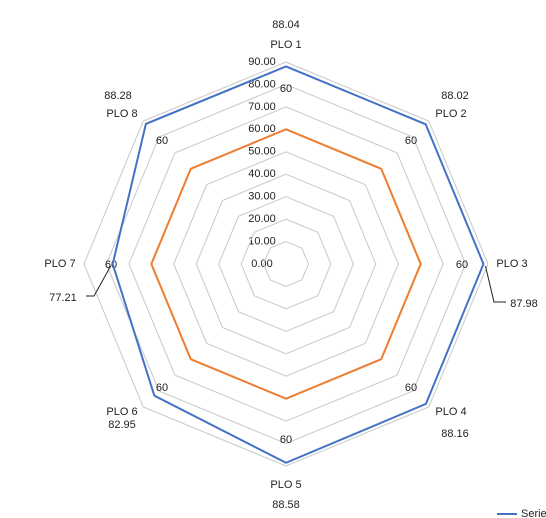  What do you see at coordinates (122, 425) in the screenshot?
I see `data-label: 82.95` at bounding box center [122, 425].